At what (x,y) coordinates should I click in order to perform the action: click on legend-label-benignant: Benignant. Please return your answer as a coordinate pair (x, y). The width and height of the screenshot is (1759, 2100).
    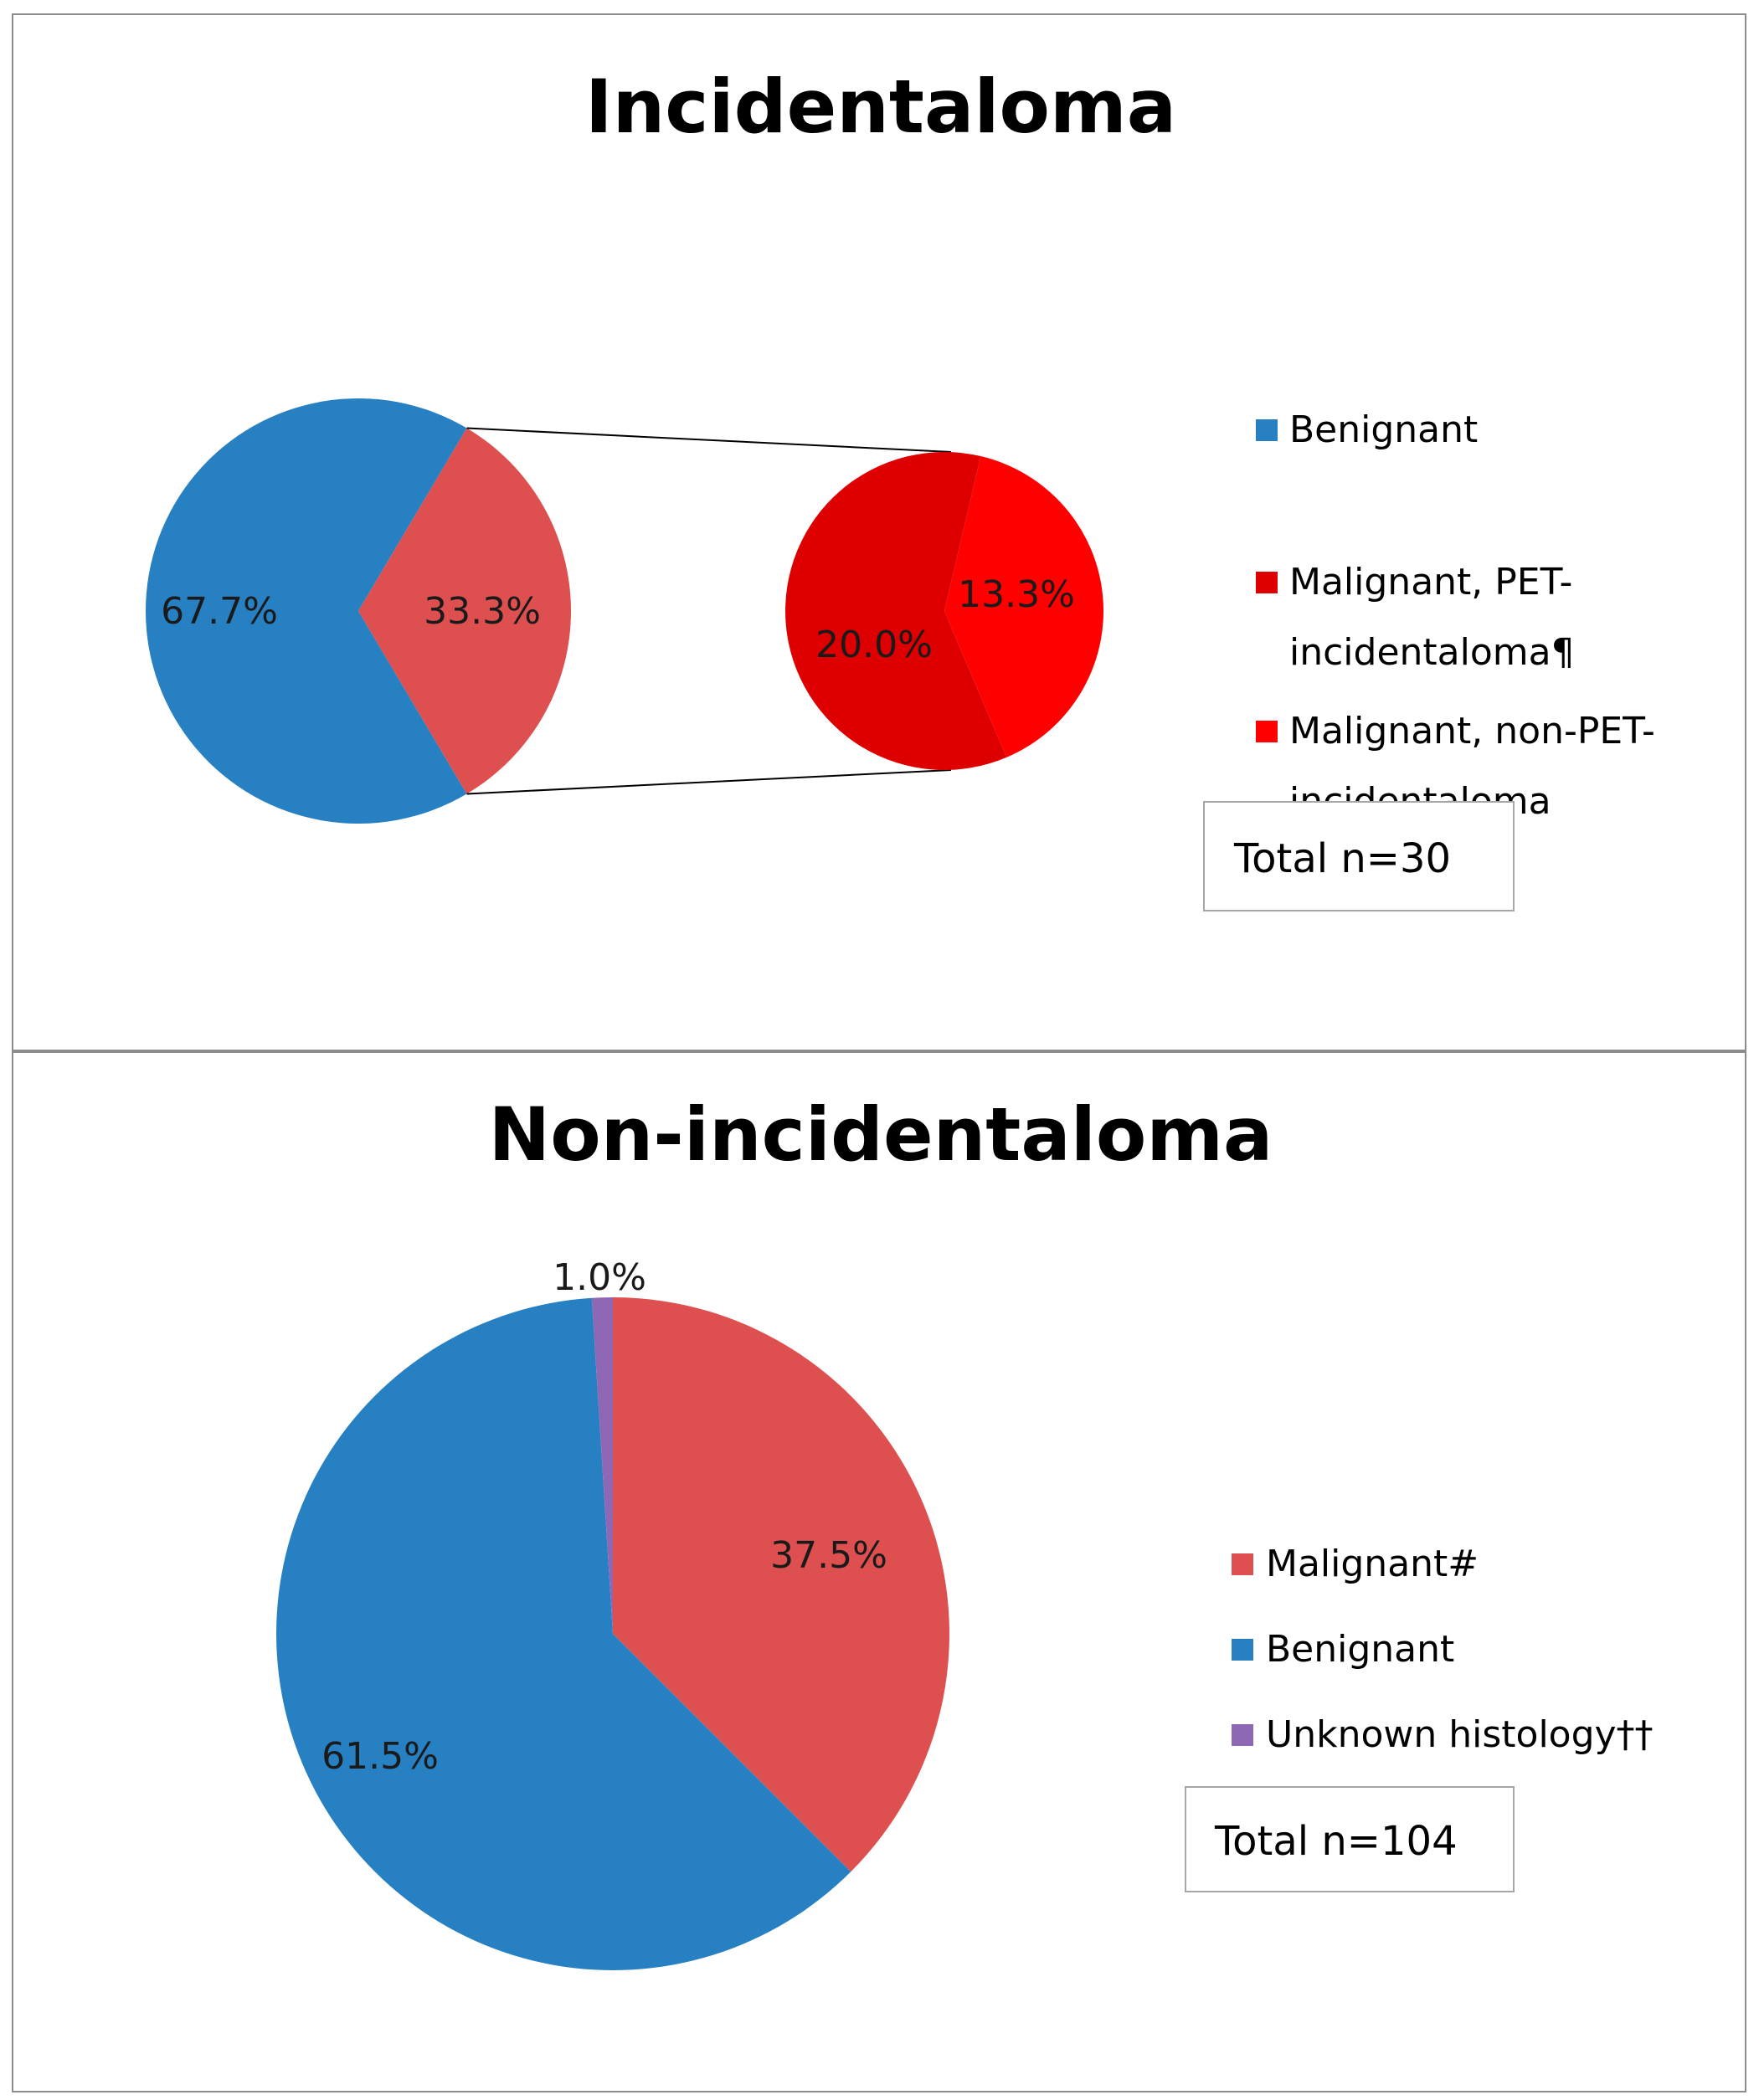
    Looking at the image, I should click on (1360, 1649).